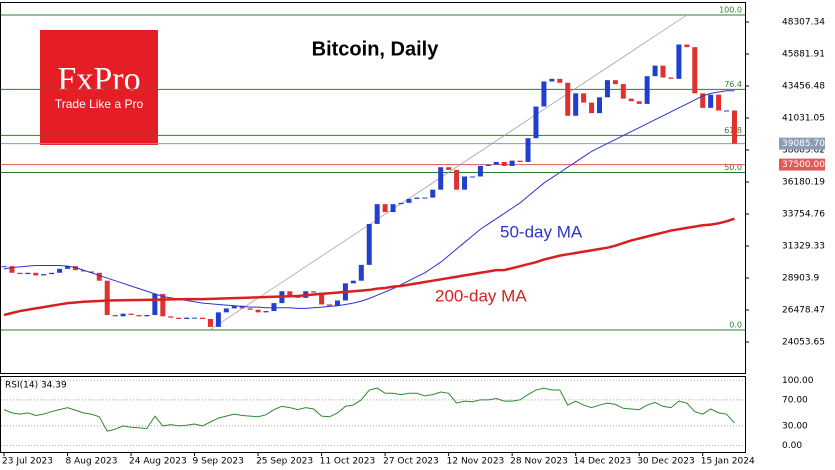 The height and width of the screenshot is (470, 835). I want to click on price-label: 37500.00, so click(803, 165).